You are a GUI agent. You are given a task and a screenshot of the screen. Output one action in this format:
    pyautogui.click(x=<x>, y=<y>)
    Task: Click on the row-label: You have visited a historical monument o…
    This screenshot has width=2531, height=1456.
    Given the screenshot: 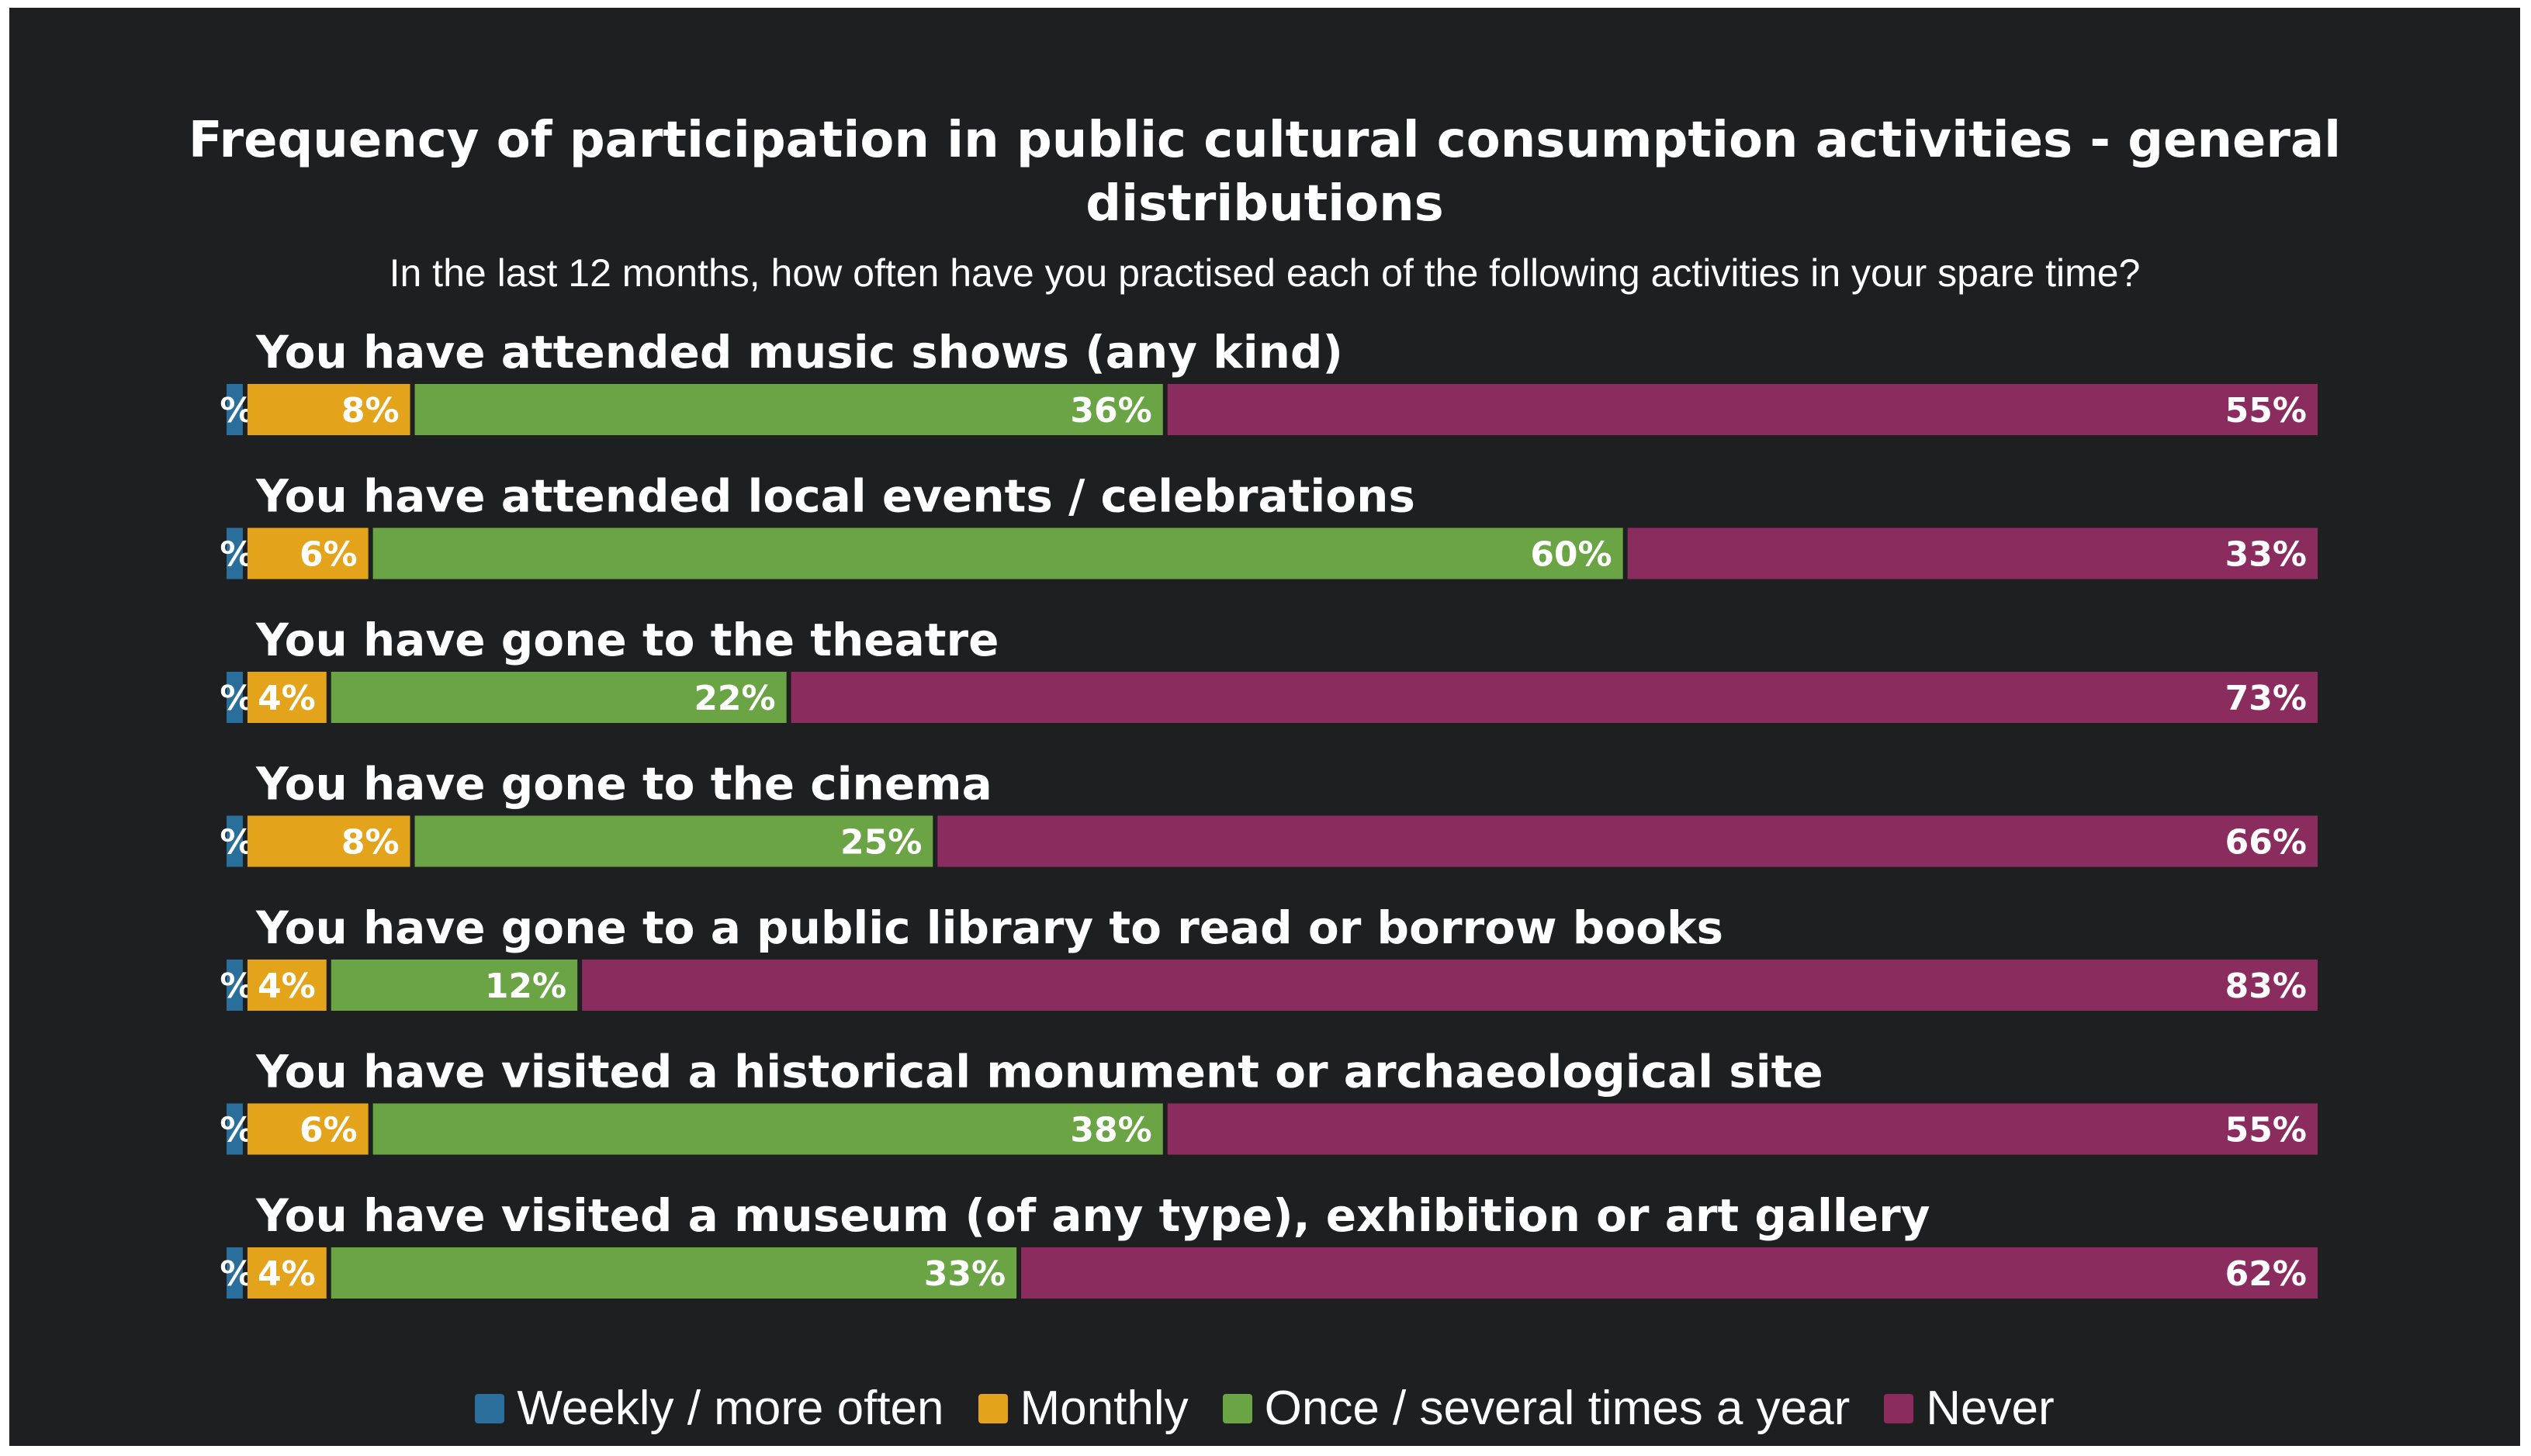 What is the action you would take?
    pyautogui.click(x=1039, y=1072)
    